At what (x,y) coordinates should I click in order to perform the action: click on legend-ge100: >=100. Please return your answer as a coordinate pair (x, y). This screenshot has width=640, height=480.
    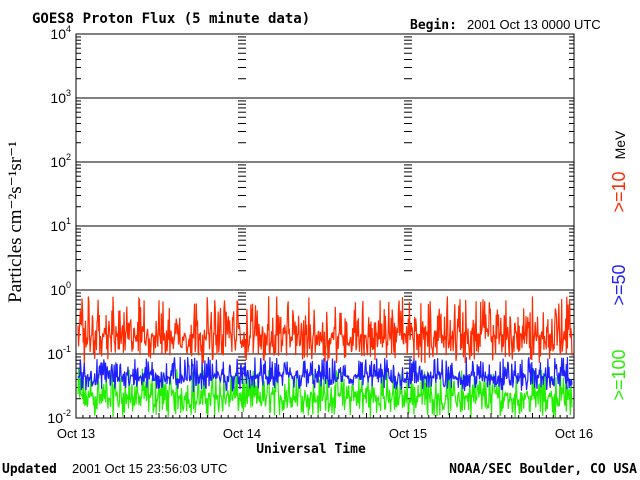
    Looking at the image, I should click on (619, 374).